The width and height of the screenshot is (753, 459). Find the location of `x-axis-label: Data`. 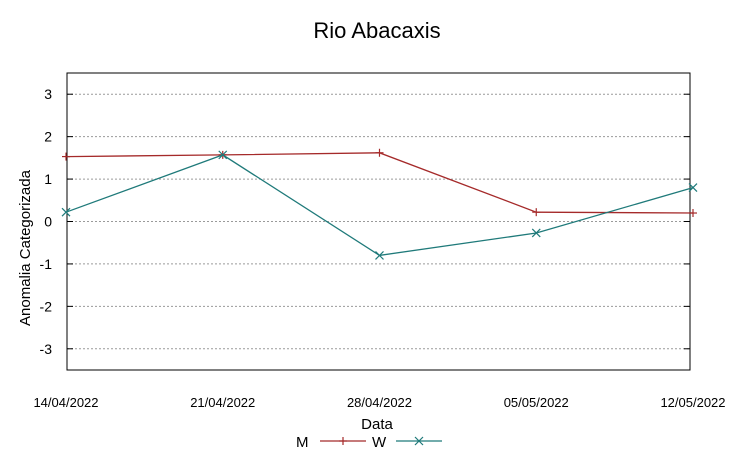

x-axis-label: Data is located at coordinates (377, 424).